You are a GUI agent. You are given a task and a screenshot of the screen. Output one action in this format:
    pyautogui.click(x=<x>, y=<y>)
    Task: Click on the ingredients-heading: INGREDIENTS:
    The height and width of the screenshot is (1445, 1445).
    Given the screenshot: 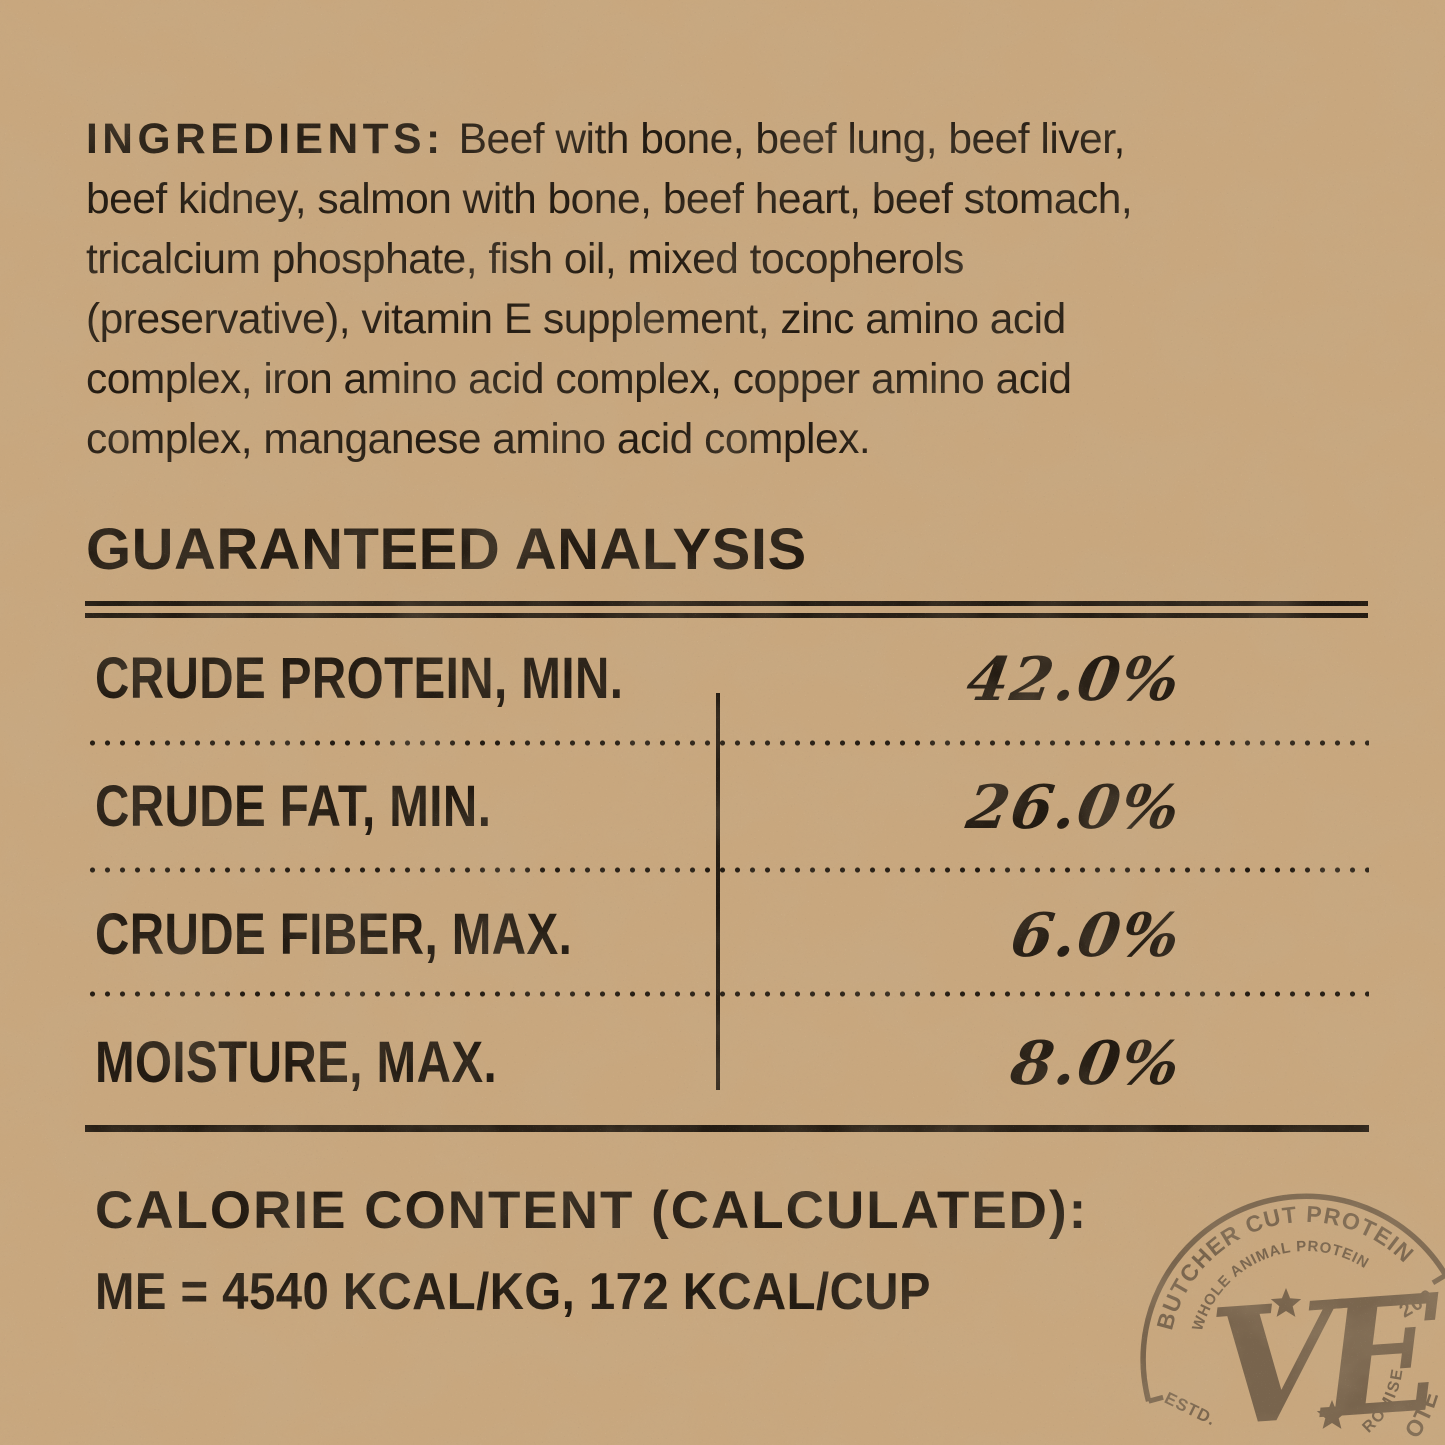 What is the action you would take?
    pyautogui.click(x=265, y=139)
    